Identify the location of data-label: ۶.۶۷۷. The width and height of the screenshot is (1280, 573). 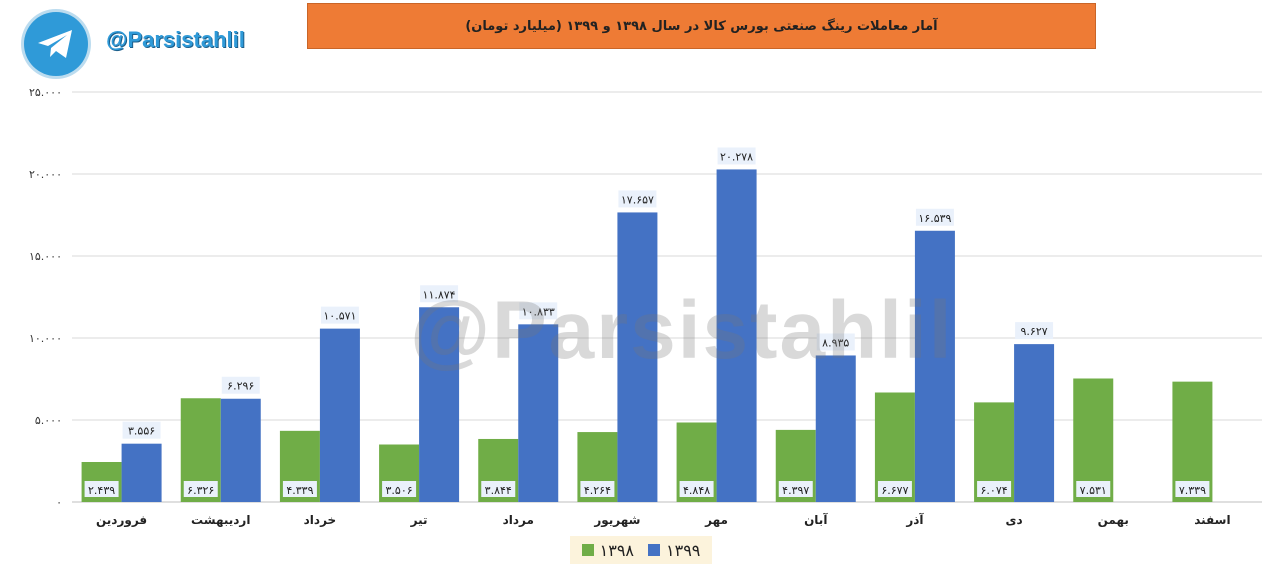
(894, 490).